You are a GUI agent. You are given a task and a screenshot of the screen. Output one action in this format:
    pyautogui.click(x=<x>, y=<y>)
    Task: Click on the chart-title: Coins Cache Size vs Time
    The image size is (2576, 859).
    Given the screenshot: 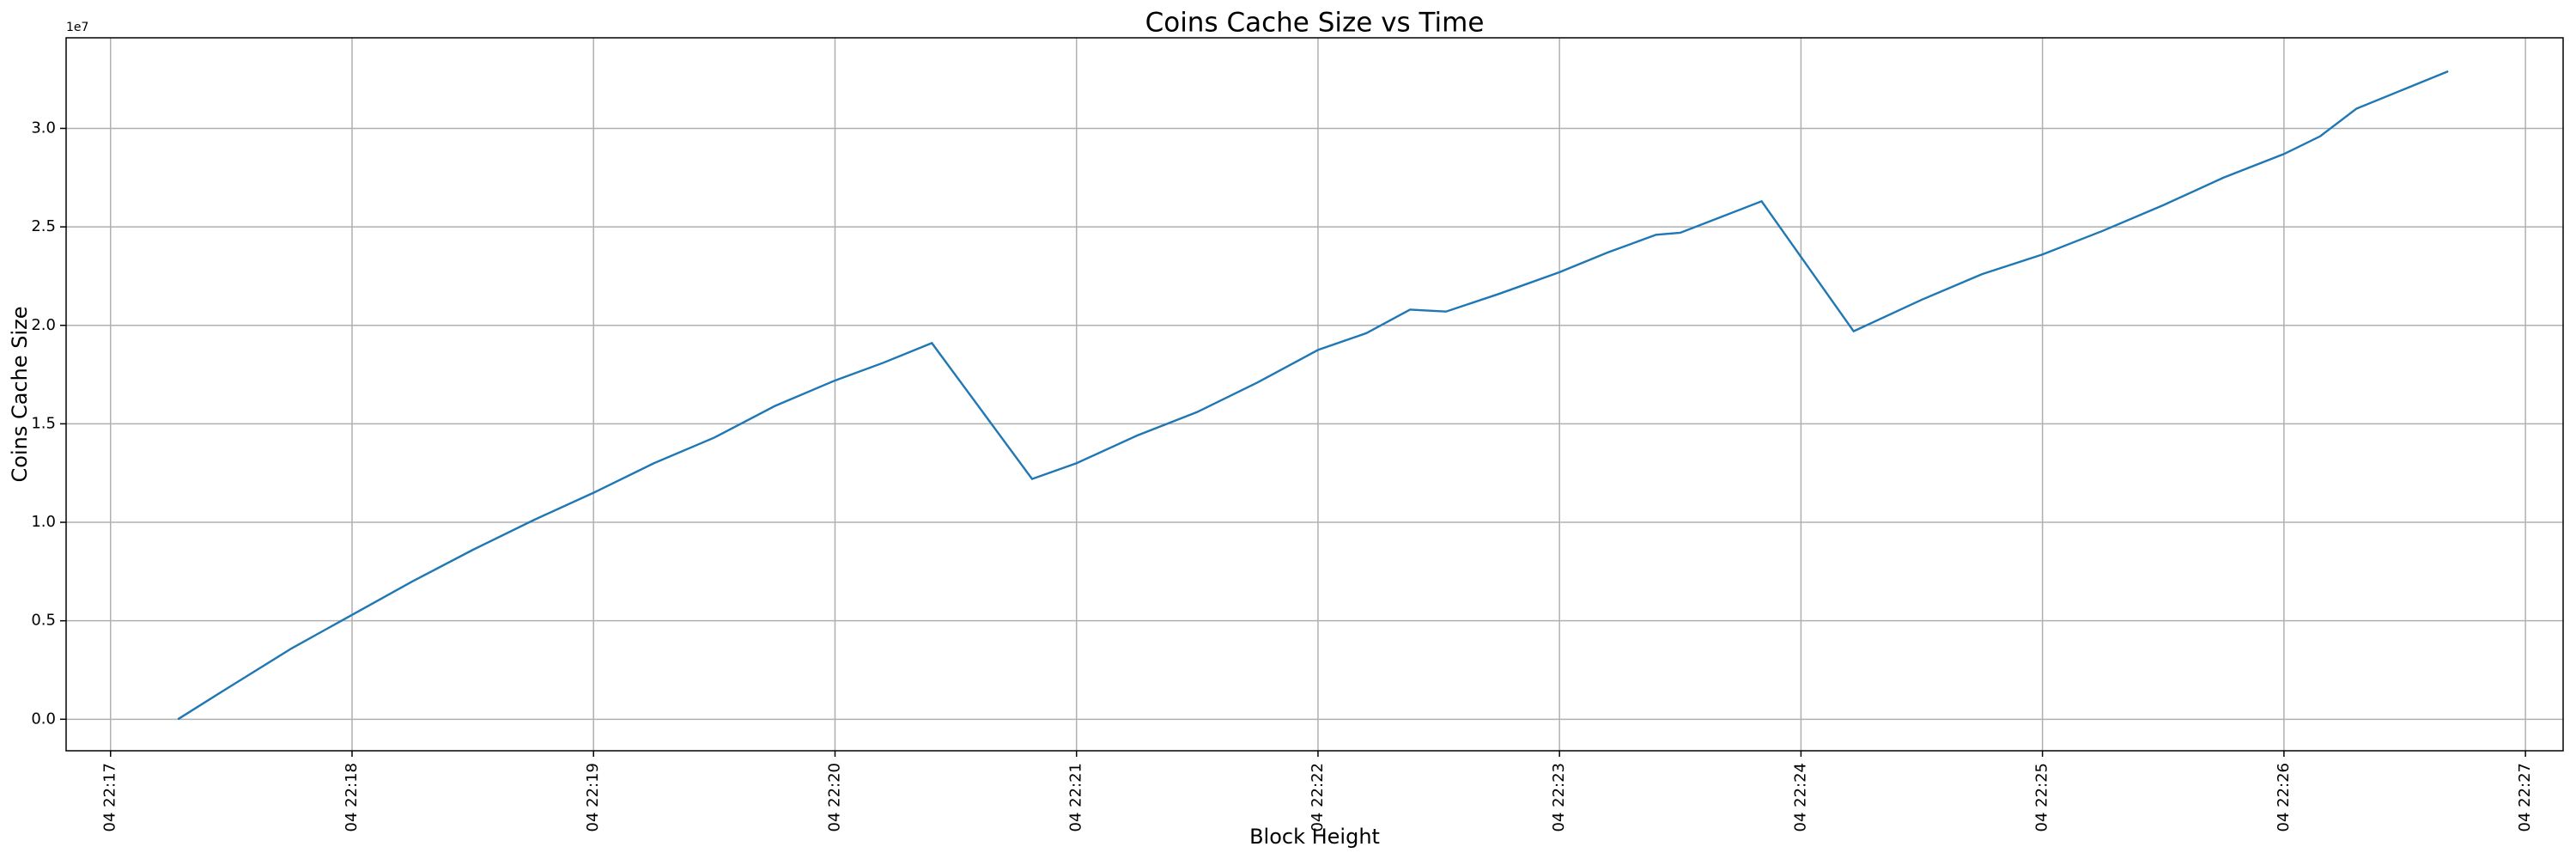 What is the action you would take?
    pyautogui.click(x=1315, y=24)
    